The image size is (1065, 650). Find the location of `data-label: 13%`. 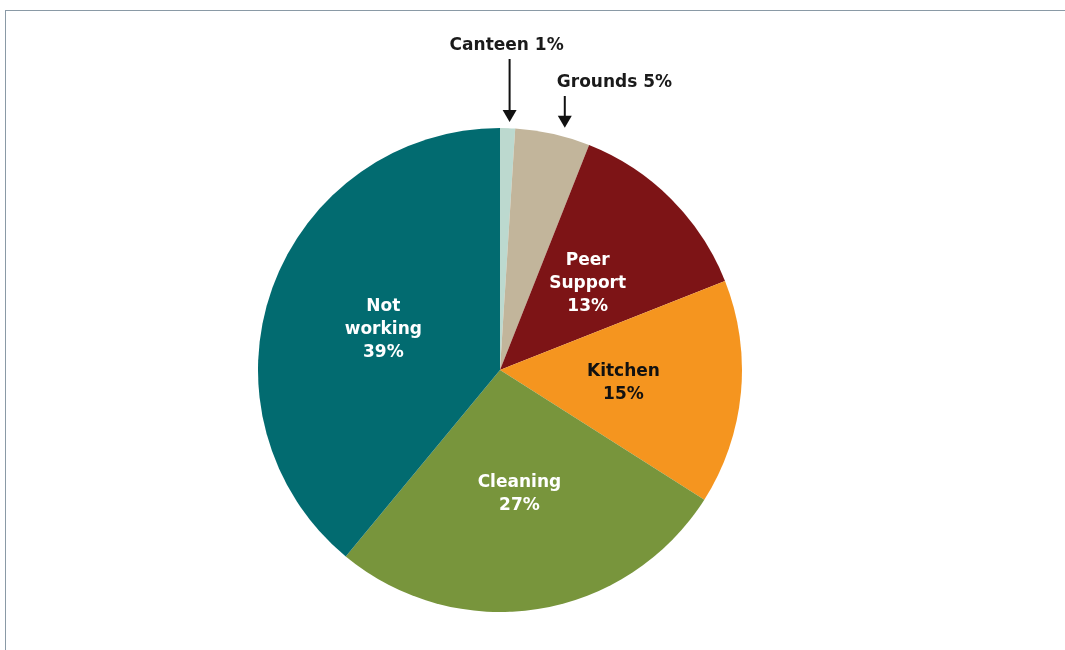

data-label: 13% is located at coordinates (588, 305).